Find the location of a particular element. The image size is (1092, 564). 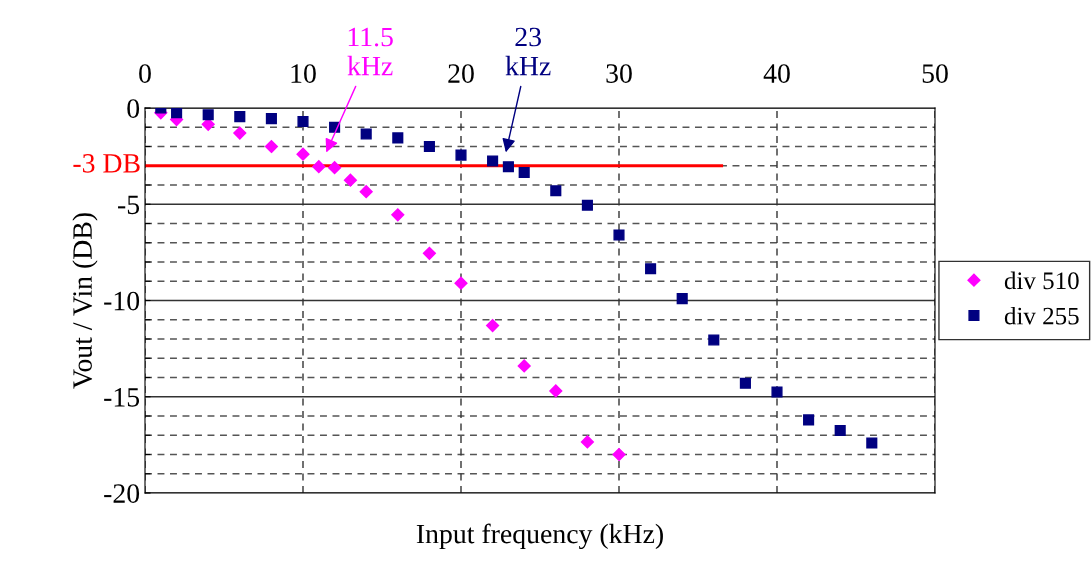

y-tick-label: -20 is located at coordinates (122, 493).